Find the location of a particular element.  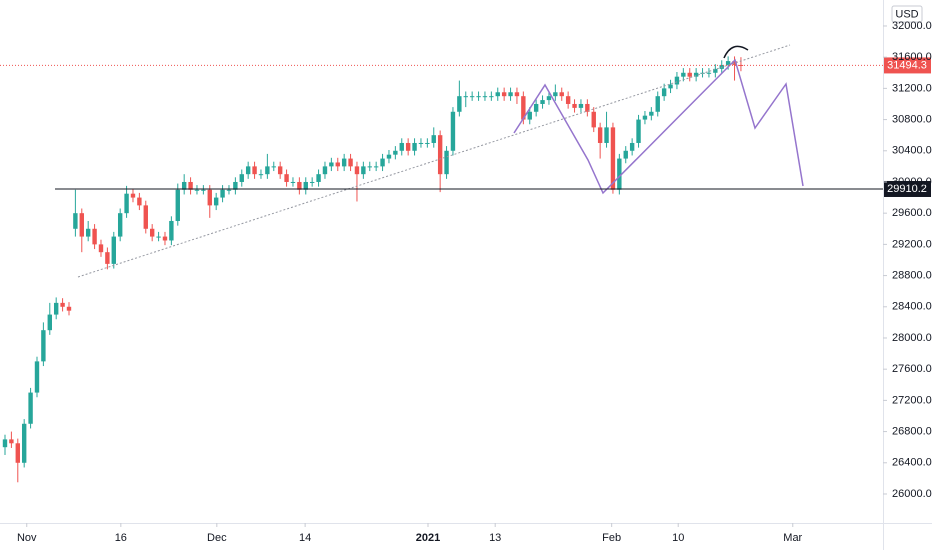

last-price-label-box is located at coordinates (907, 65).